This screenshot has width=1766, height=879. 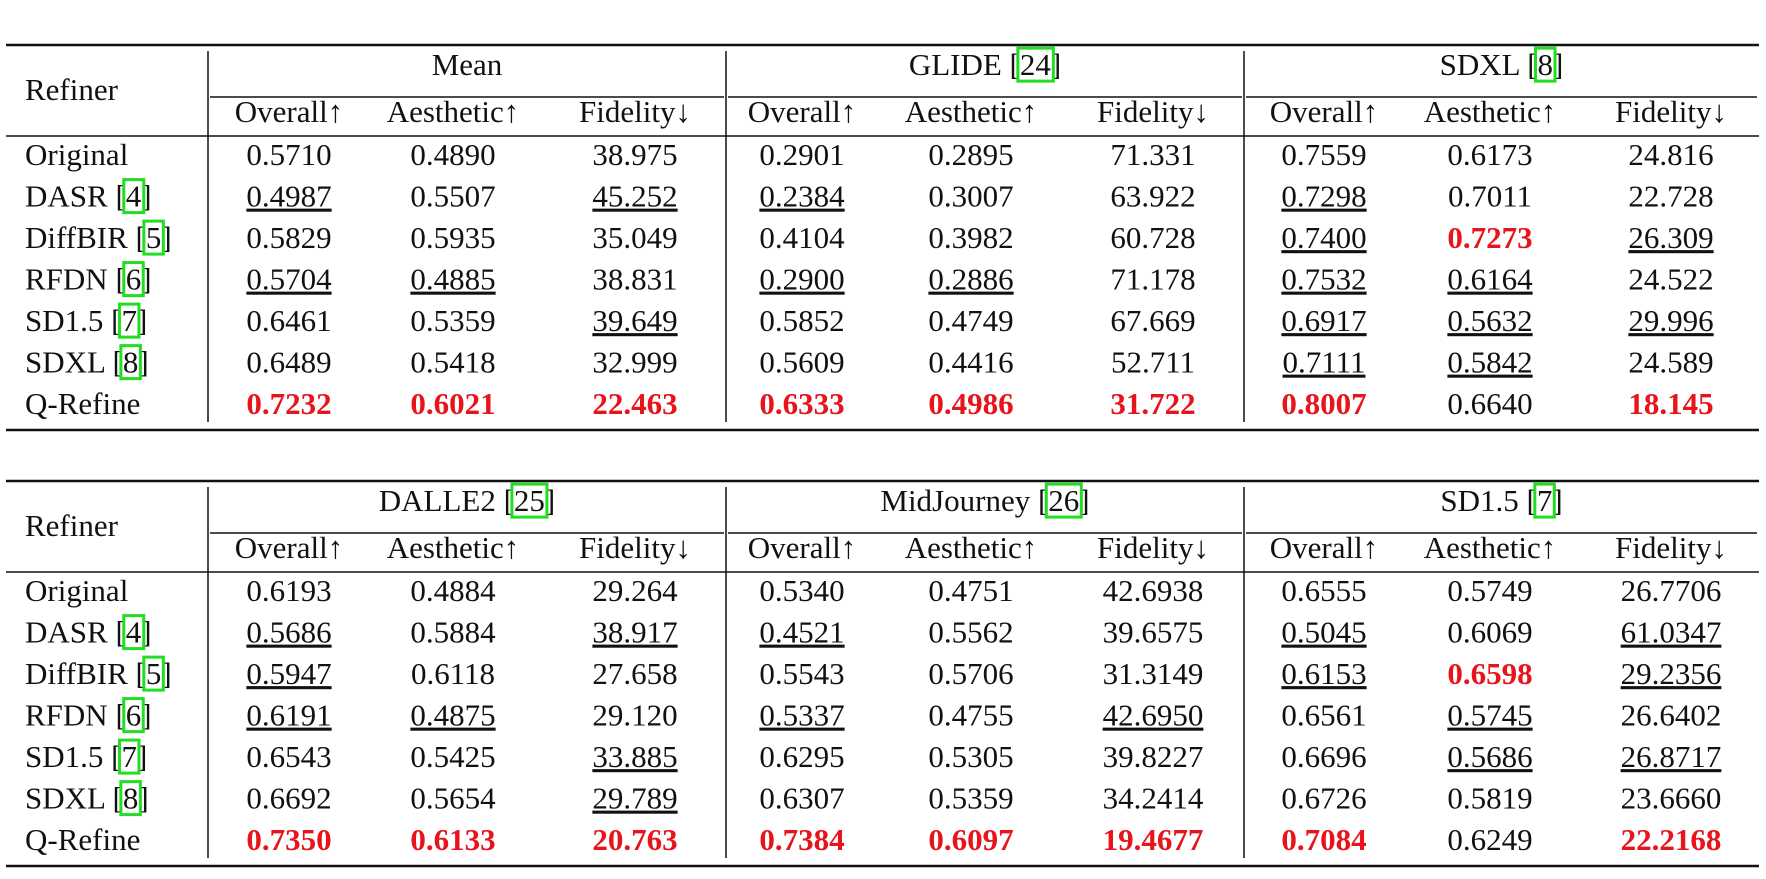 I want to click on cell: 0.4416, so click(x=970, y=362).